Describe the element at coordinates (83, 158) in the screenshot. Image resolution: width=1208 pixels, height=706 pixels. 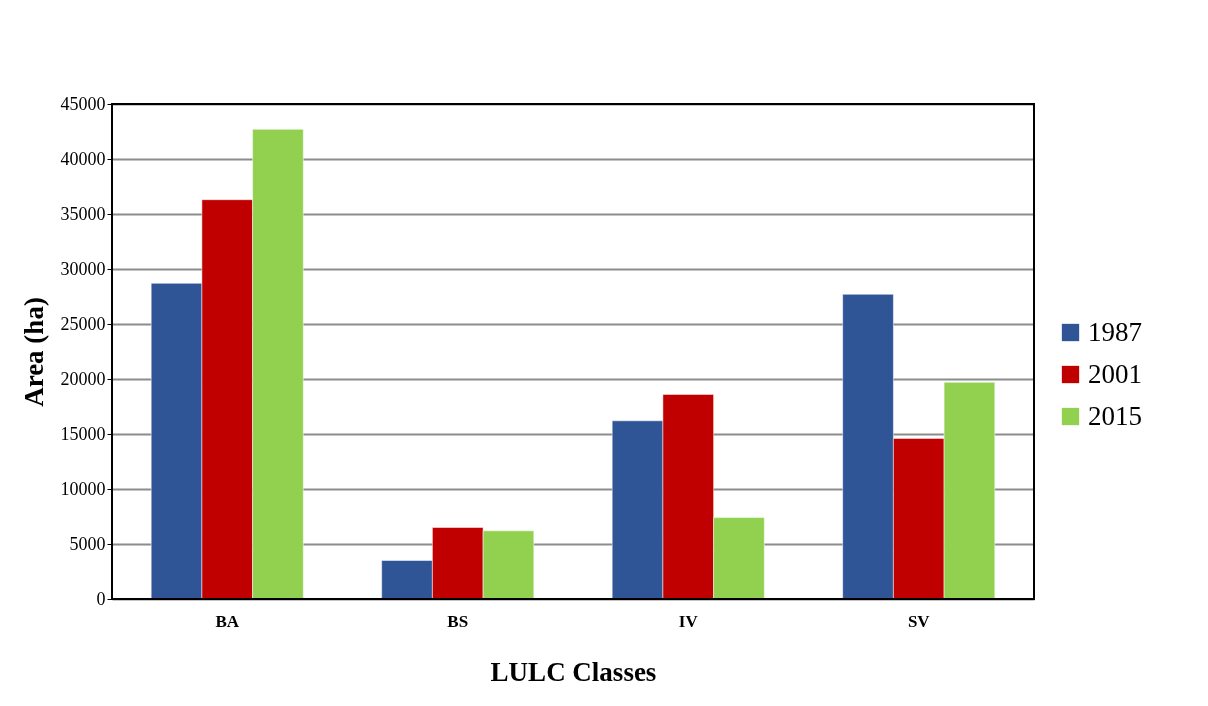
I see `y-tick-label: 40000` at that location.